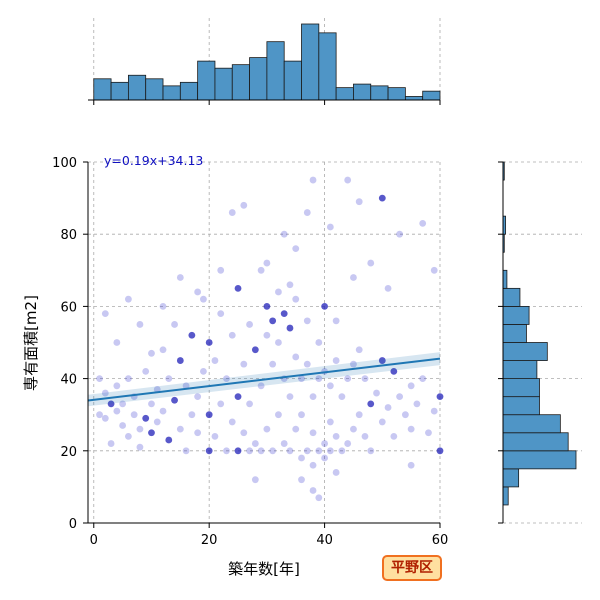 The height and width of the screenshot is (600, 600). I want to click on y-tick-label: 0, so click(73, 524).